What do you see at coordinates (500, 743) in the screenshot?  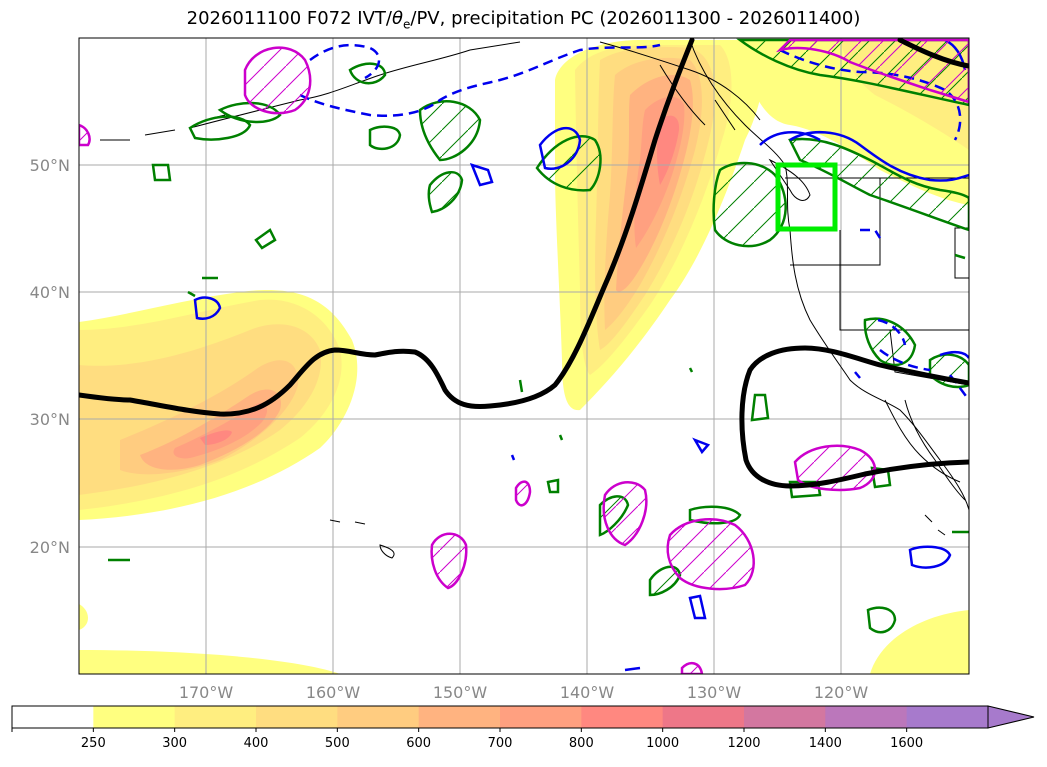 I see `colorbar-tick-label: 700` at bounding box center [500, 743].